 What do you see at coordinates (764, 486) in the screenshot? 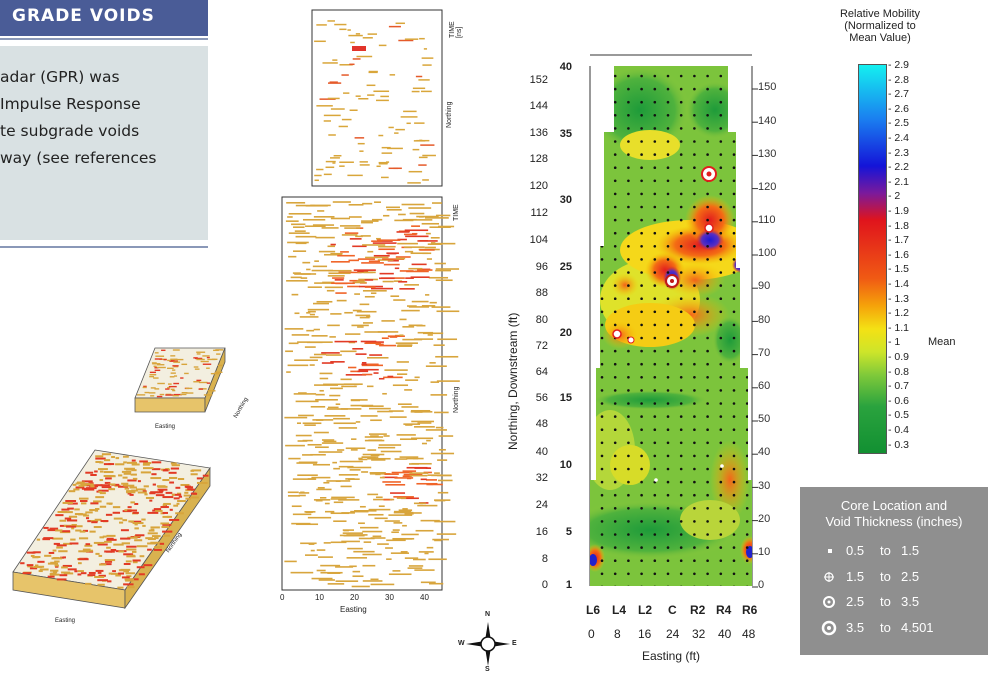
I see `right-tick: 30` at bounding box center [764, 486].